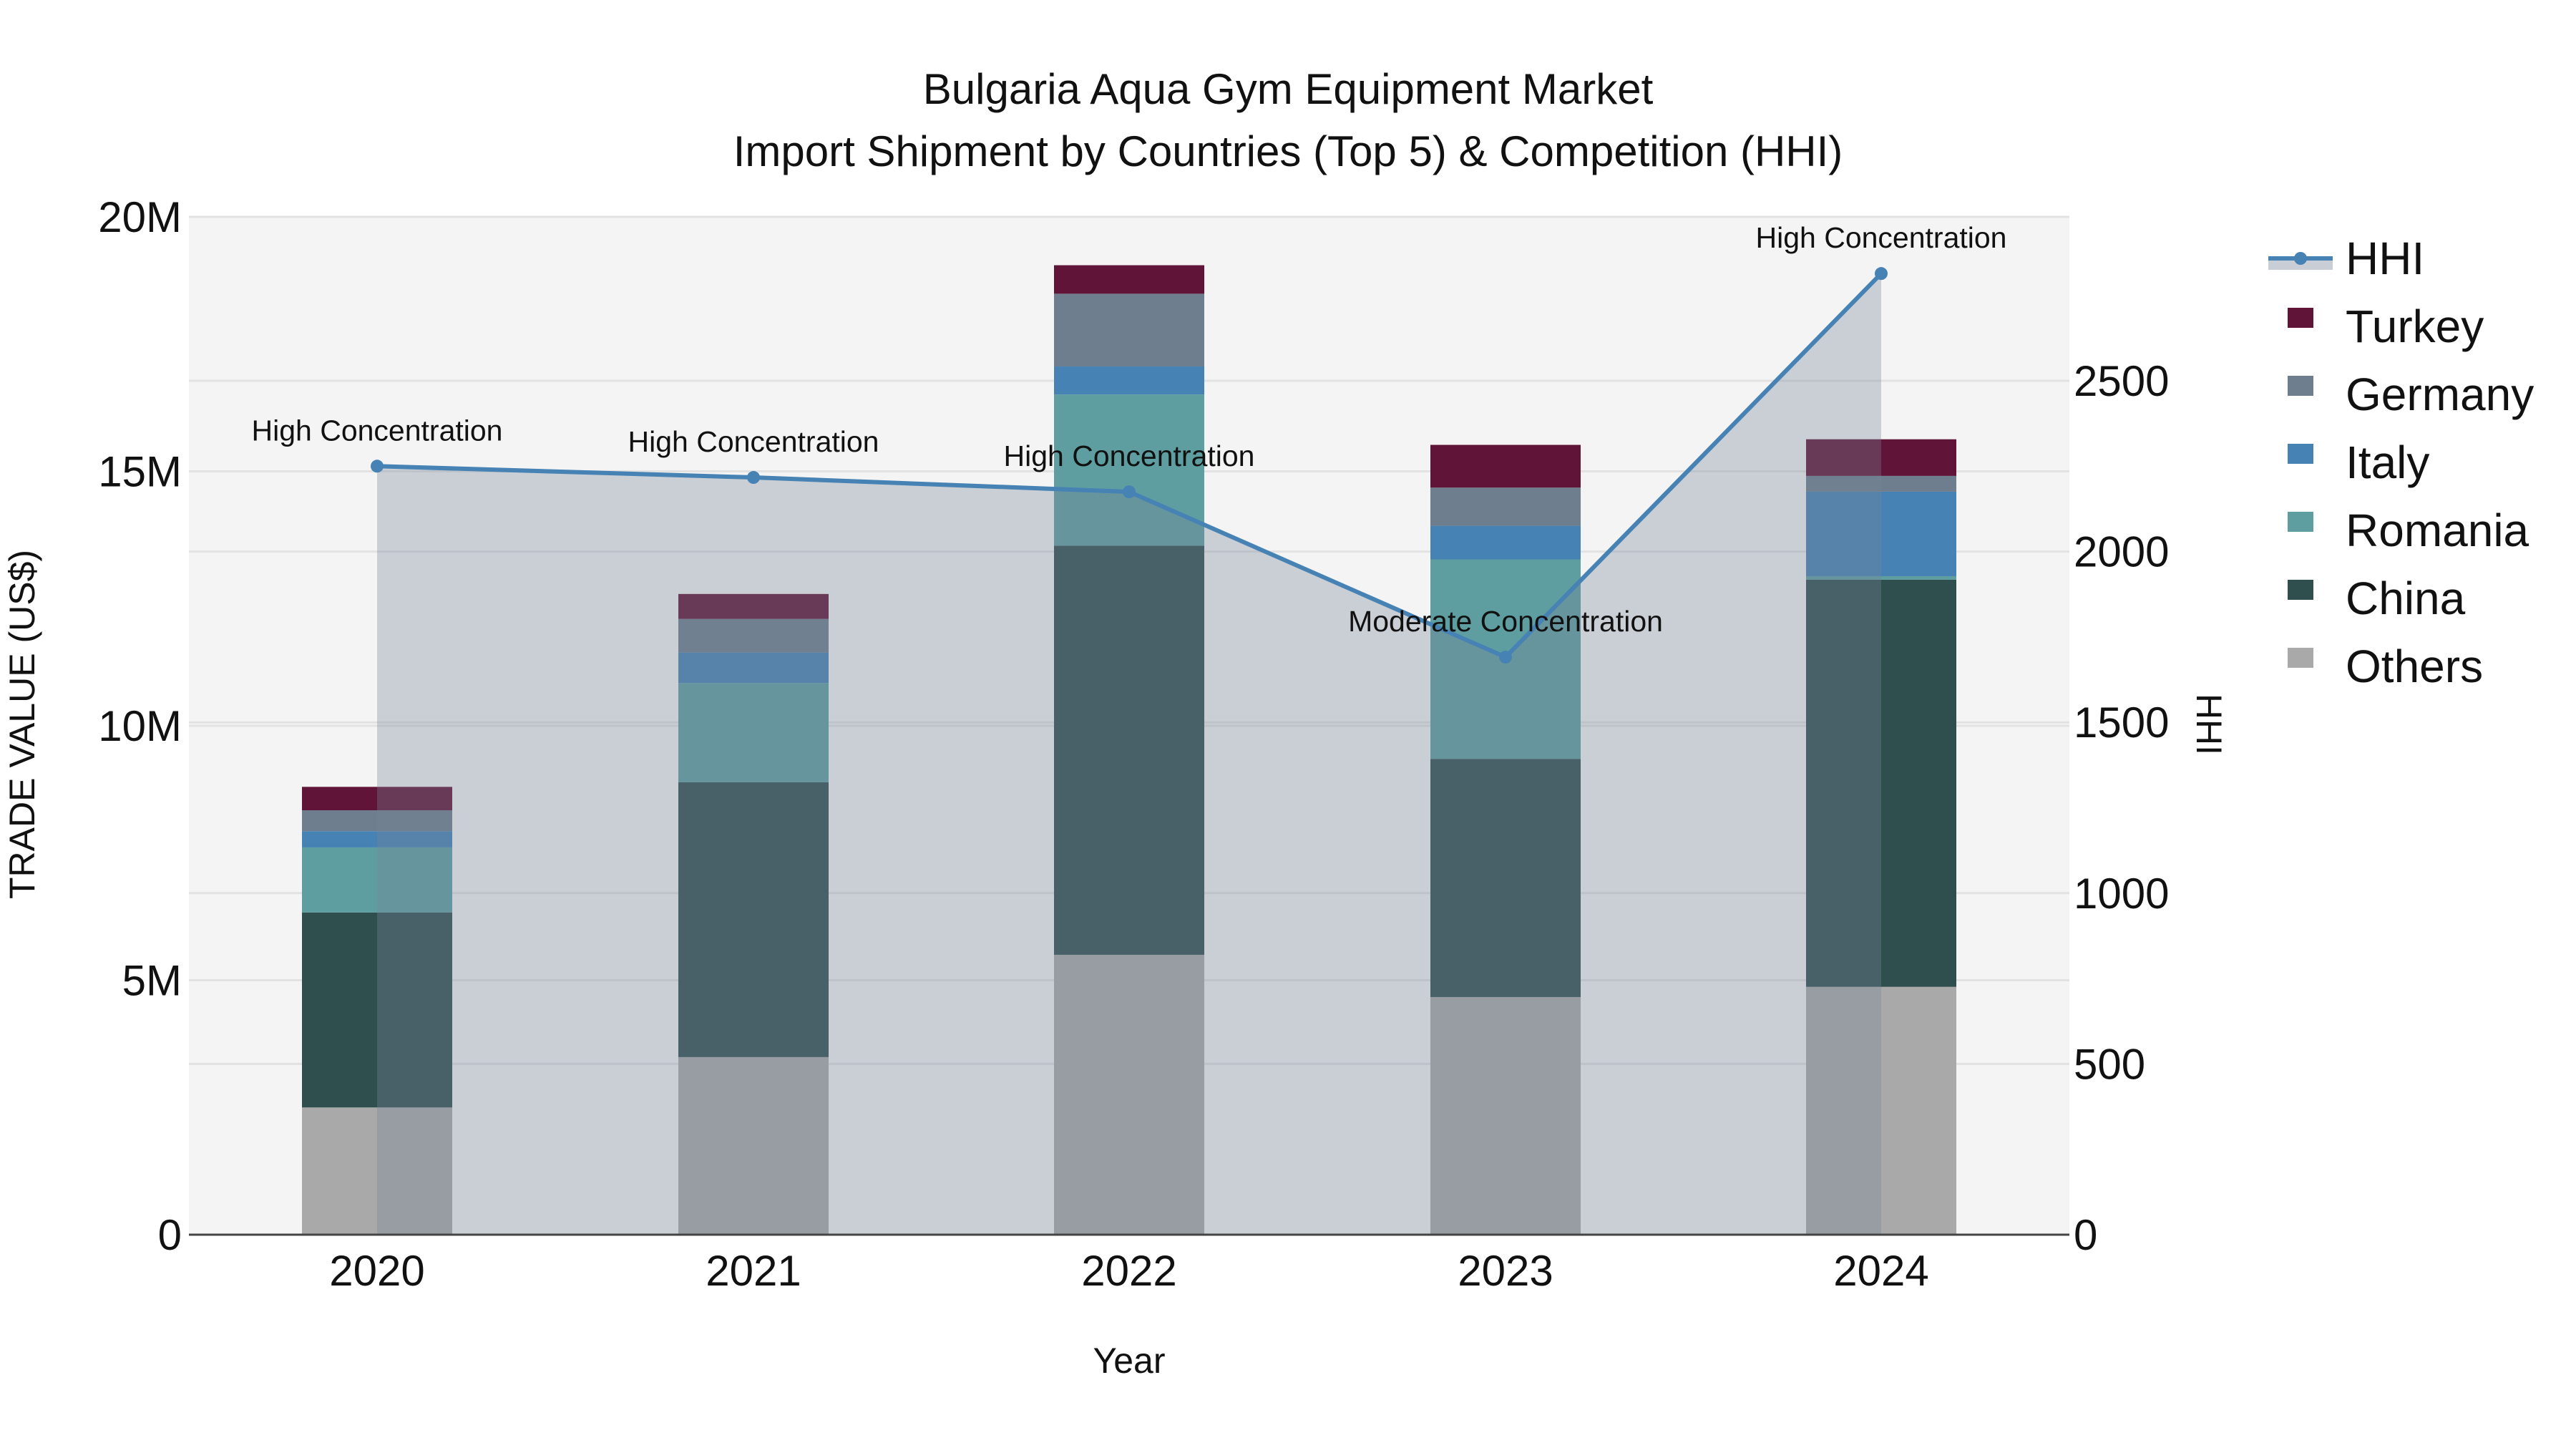 The width and height of the screenshot is (2576, 1453). I want to click on bar-stack-2020, so click(377, 1011).